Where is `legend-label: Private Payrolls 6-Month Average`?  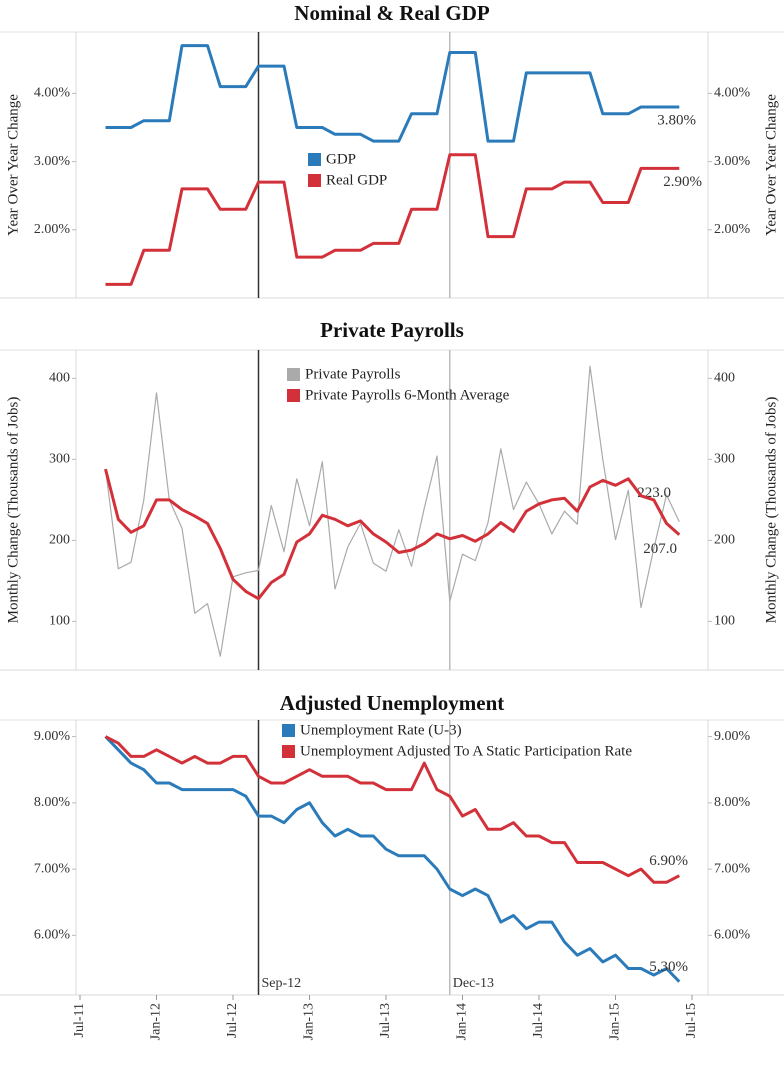
legend-label: Private Payrolls 6-Month Average is located at coordinates (407, 395).